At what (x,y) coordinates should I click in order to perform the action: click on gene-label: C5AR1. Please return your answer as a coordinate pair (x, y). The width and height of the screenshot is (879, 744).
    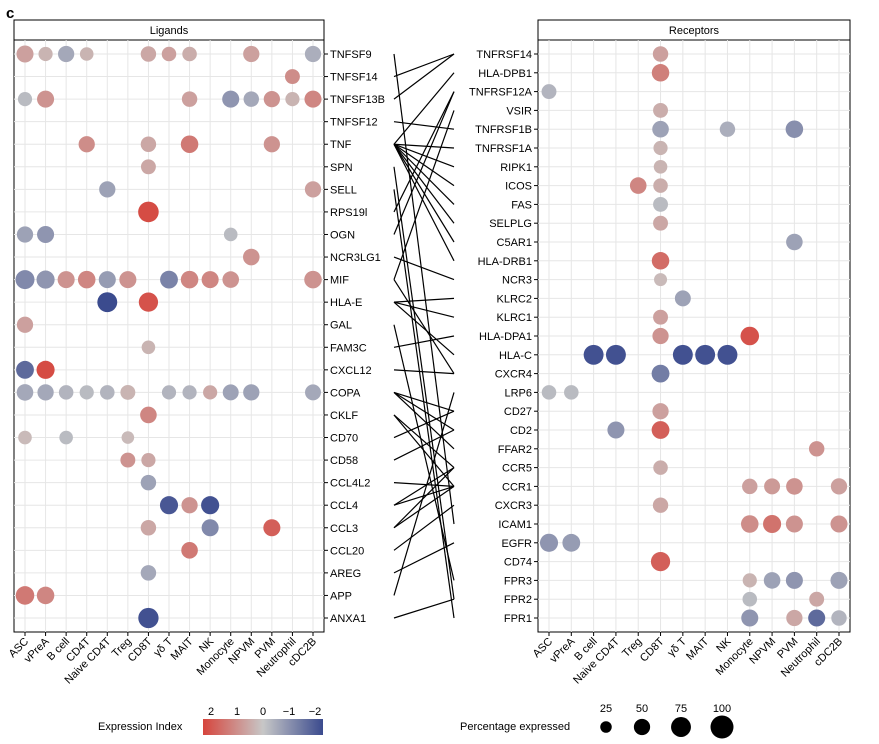
    Looking at the image, I should click on (514, 243).